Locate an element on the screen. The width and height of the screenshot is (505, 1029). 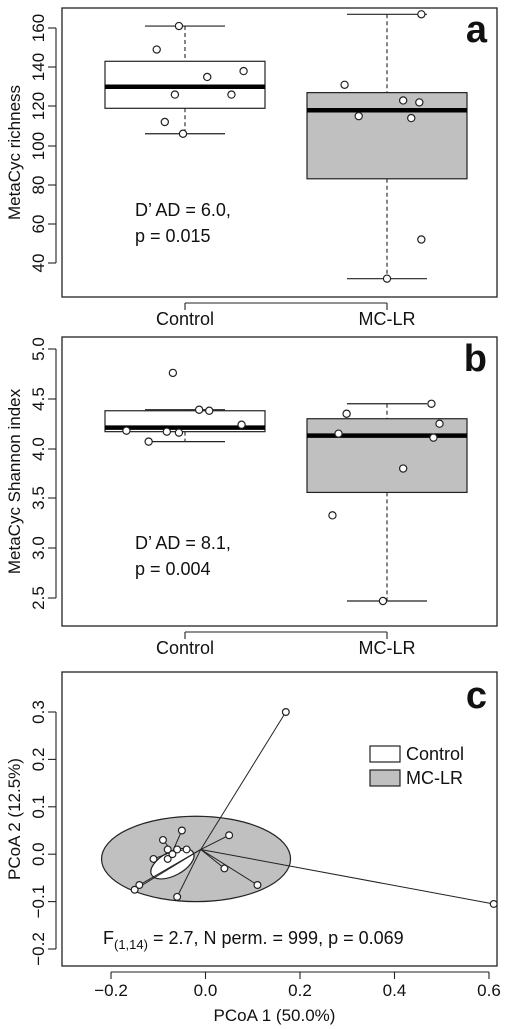
y-tick-label: 0.0 is located at coordinates (38, 854).